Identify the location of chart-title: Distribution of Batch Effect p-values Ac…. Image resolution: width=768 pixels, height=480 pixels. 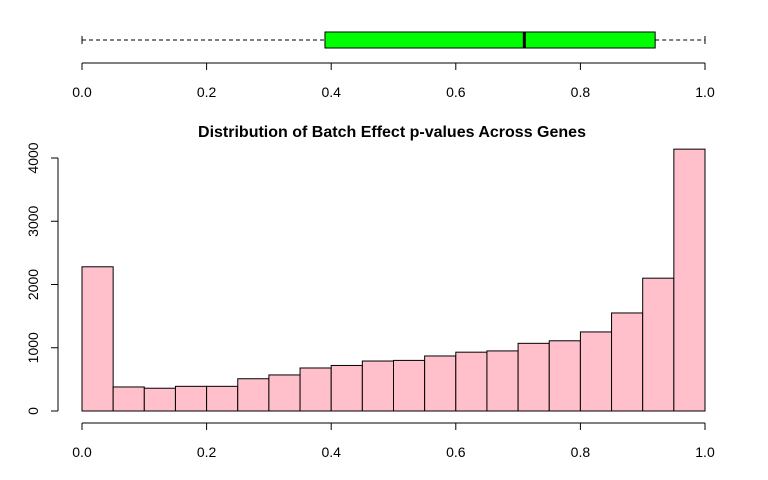
(392, 132).